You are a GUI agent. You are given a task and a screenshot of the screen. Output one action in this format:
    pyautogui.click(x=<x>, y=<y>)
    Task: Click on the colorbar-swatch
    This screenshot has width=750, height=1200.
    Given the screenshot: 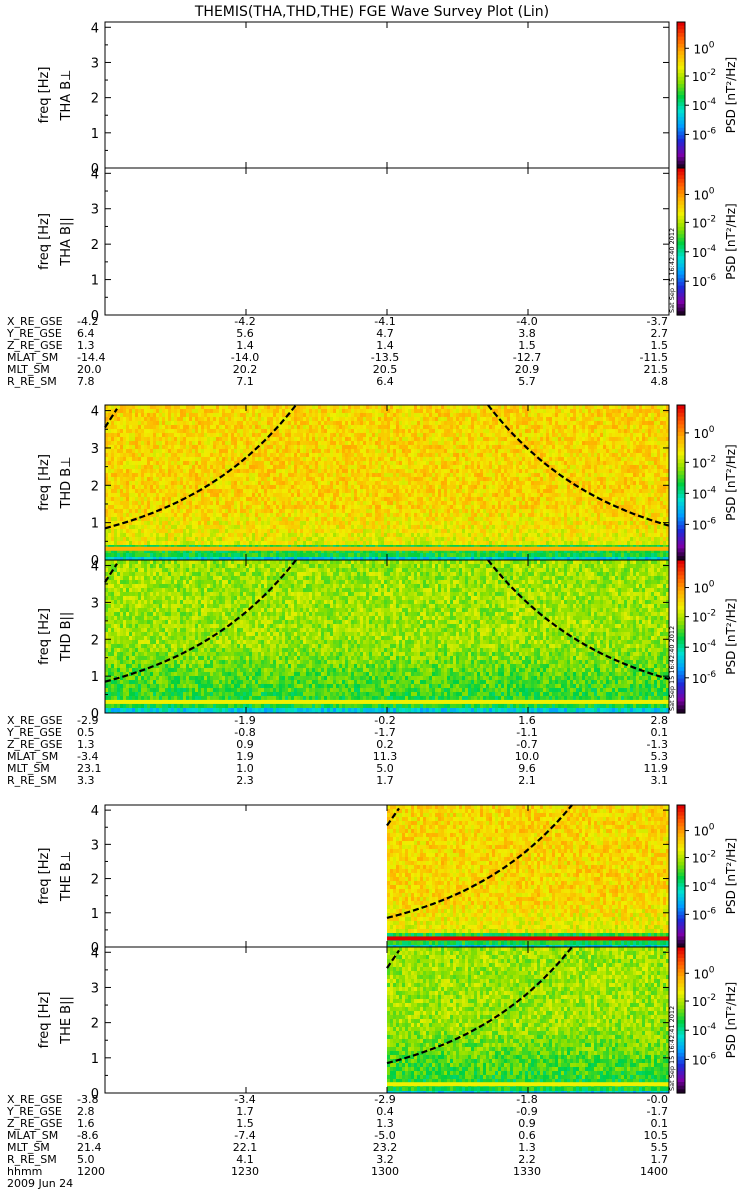 What is the action you would take?
    pyautogui.click(x=681, y=295)
    